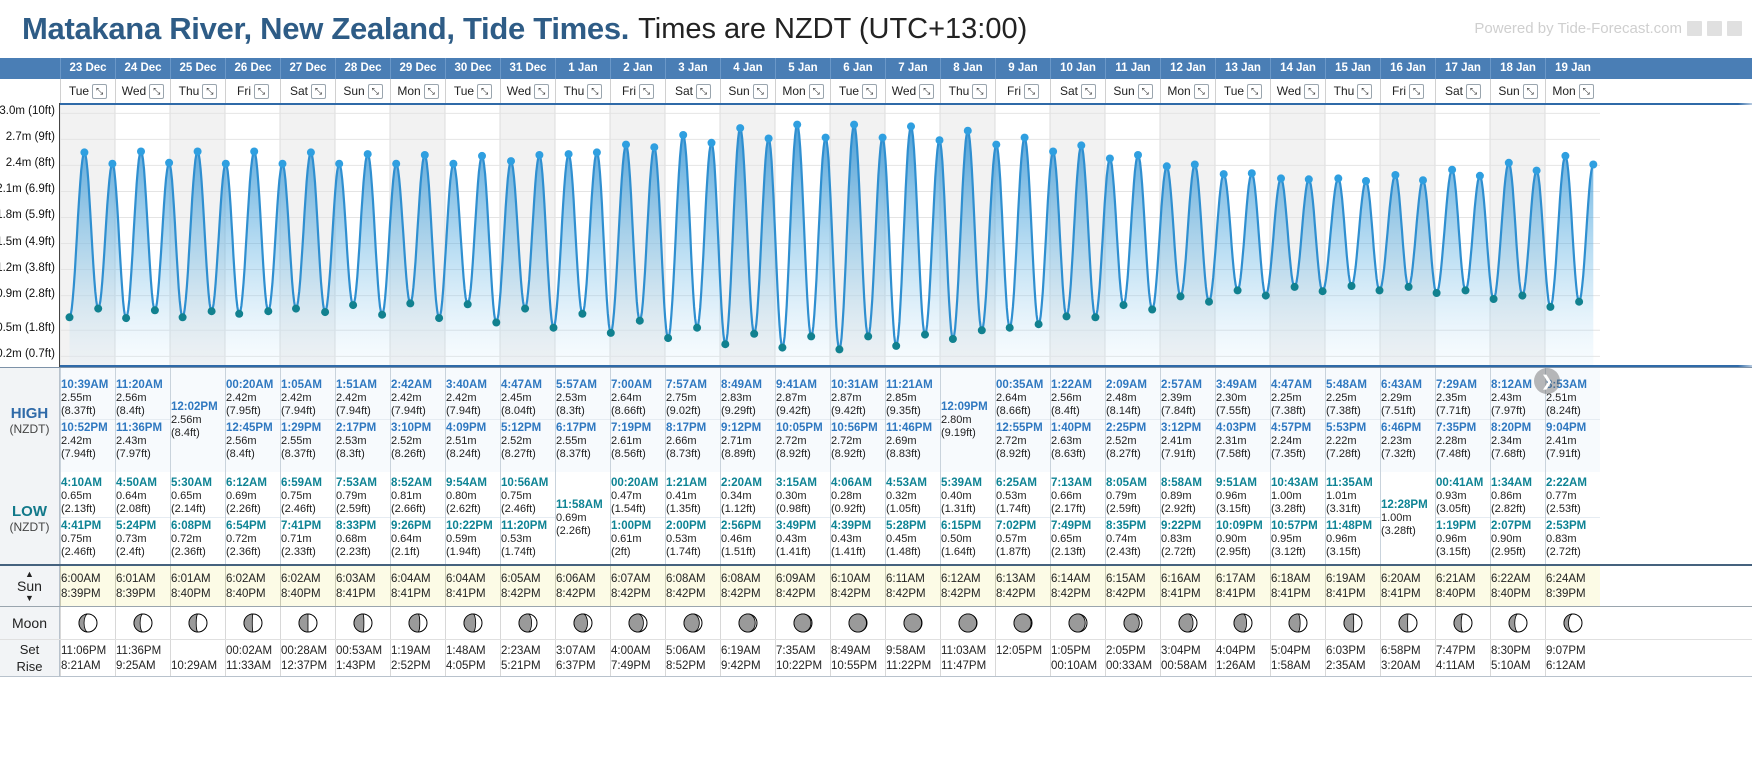 Image resolution: width=1752 pixels, height=780 pixels. What do you see at coordinates (466, 385) in the screenshot?
I see `high-tide-time: 3:40AM` at bounding box center [466, 385].